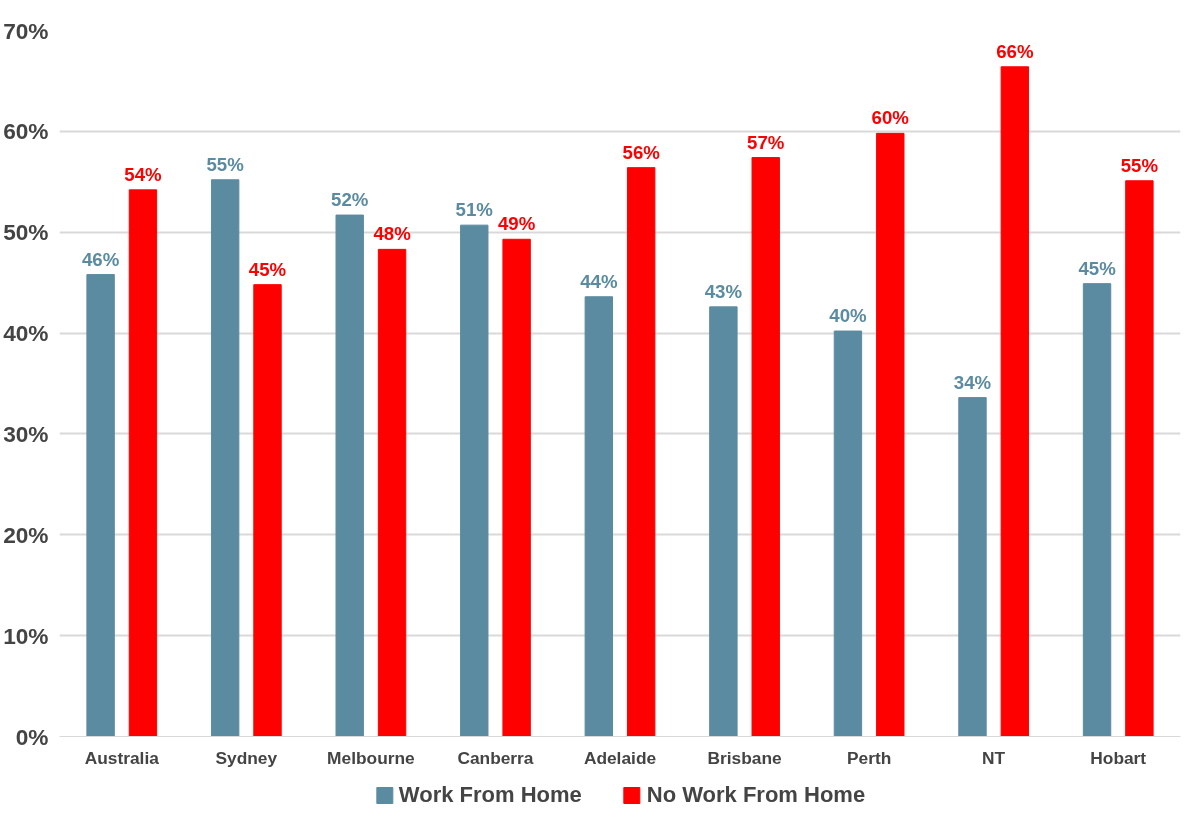 Image resolution: width=1198 pixels, height=840 pixels. Describe the element at coordinates (246, 757) in the screenshot. I see `x-tick-label: Sydney` at that location.